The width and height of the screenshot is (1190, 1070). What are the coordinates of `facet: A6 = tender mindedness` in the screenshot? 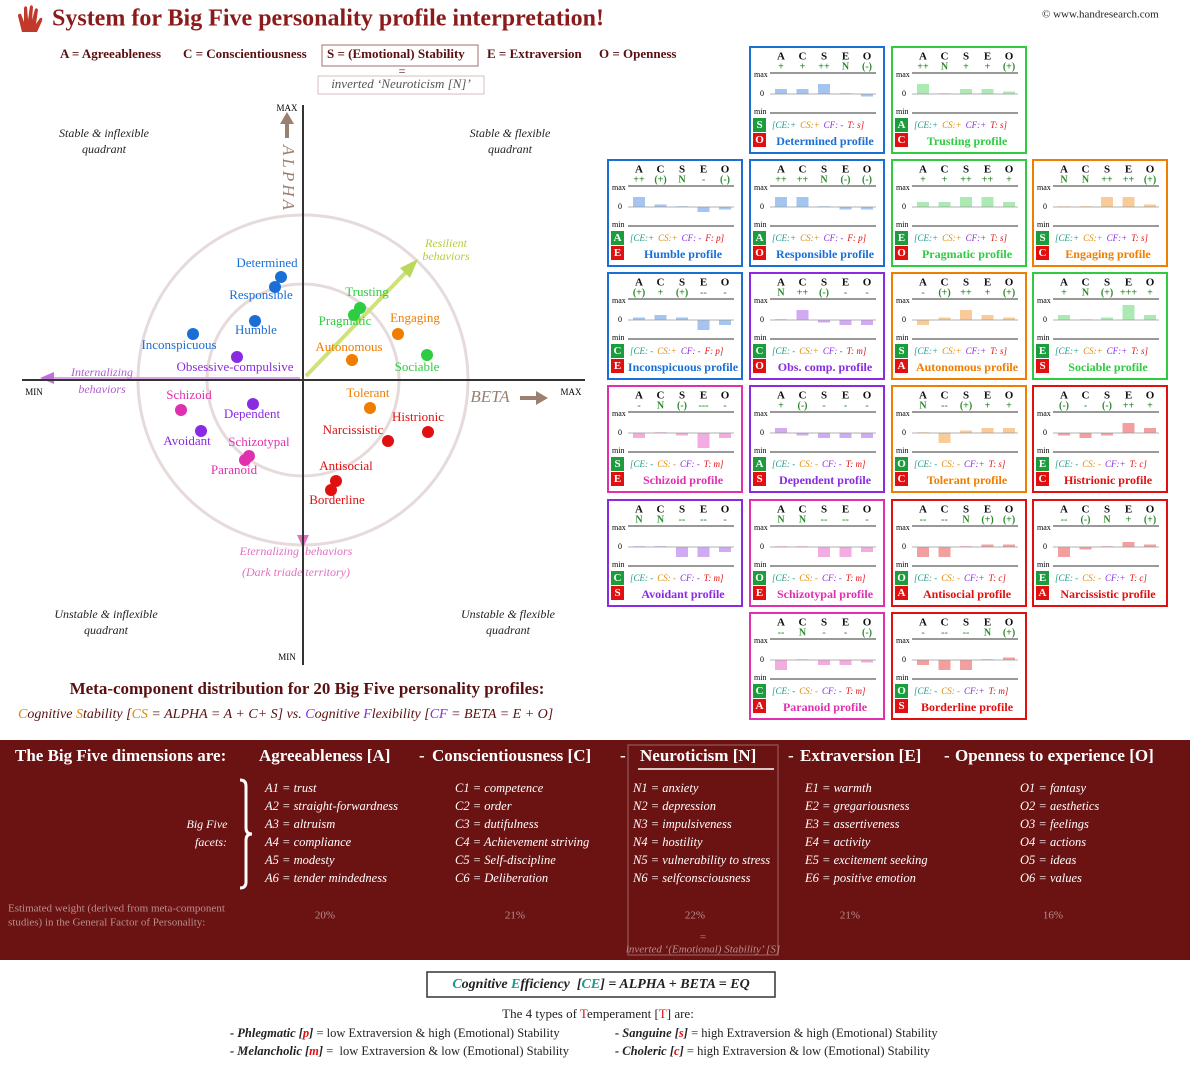 It's located at (325, 878).